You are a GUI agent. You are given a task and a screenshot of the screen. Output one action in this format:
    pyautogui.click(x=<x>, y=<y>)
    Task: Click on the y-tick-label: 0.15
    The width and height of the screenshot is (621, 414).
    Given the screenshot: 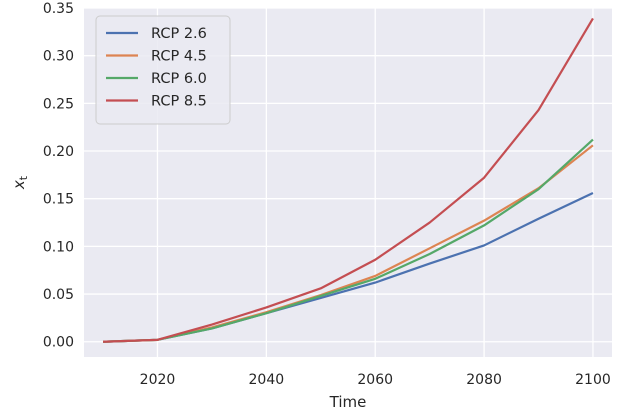 What is the action you would take?
    pyautogui.click(x=58, y=200)
    